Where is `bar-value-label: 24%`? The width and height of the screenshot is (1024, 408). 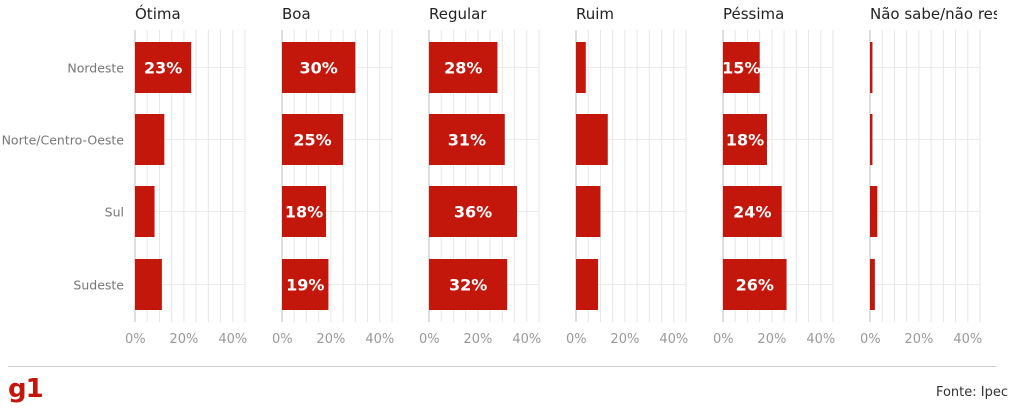
bar-value-label: 24% is located at coordinates (752, 212).